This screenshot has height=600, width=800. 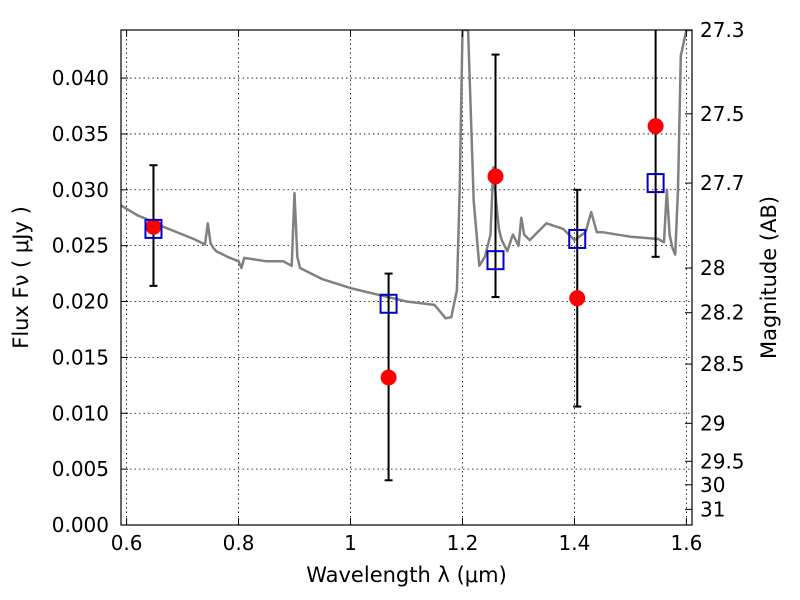 I want to click on y-tick-label: 0.000, so click(x=80, y=525).